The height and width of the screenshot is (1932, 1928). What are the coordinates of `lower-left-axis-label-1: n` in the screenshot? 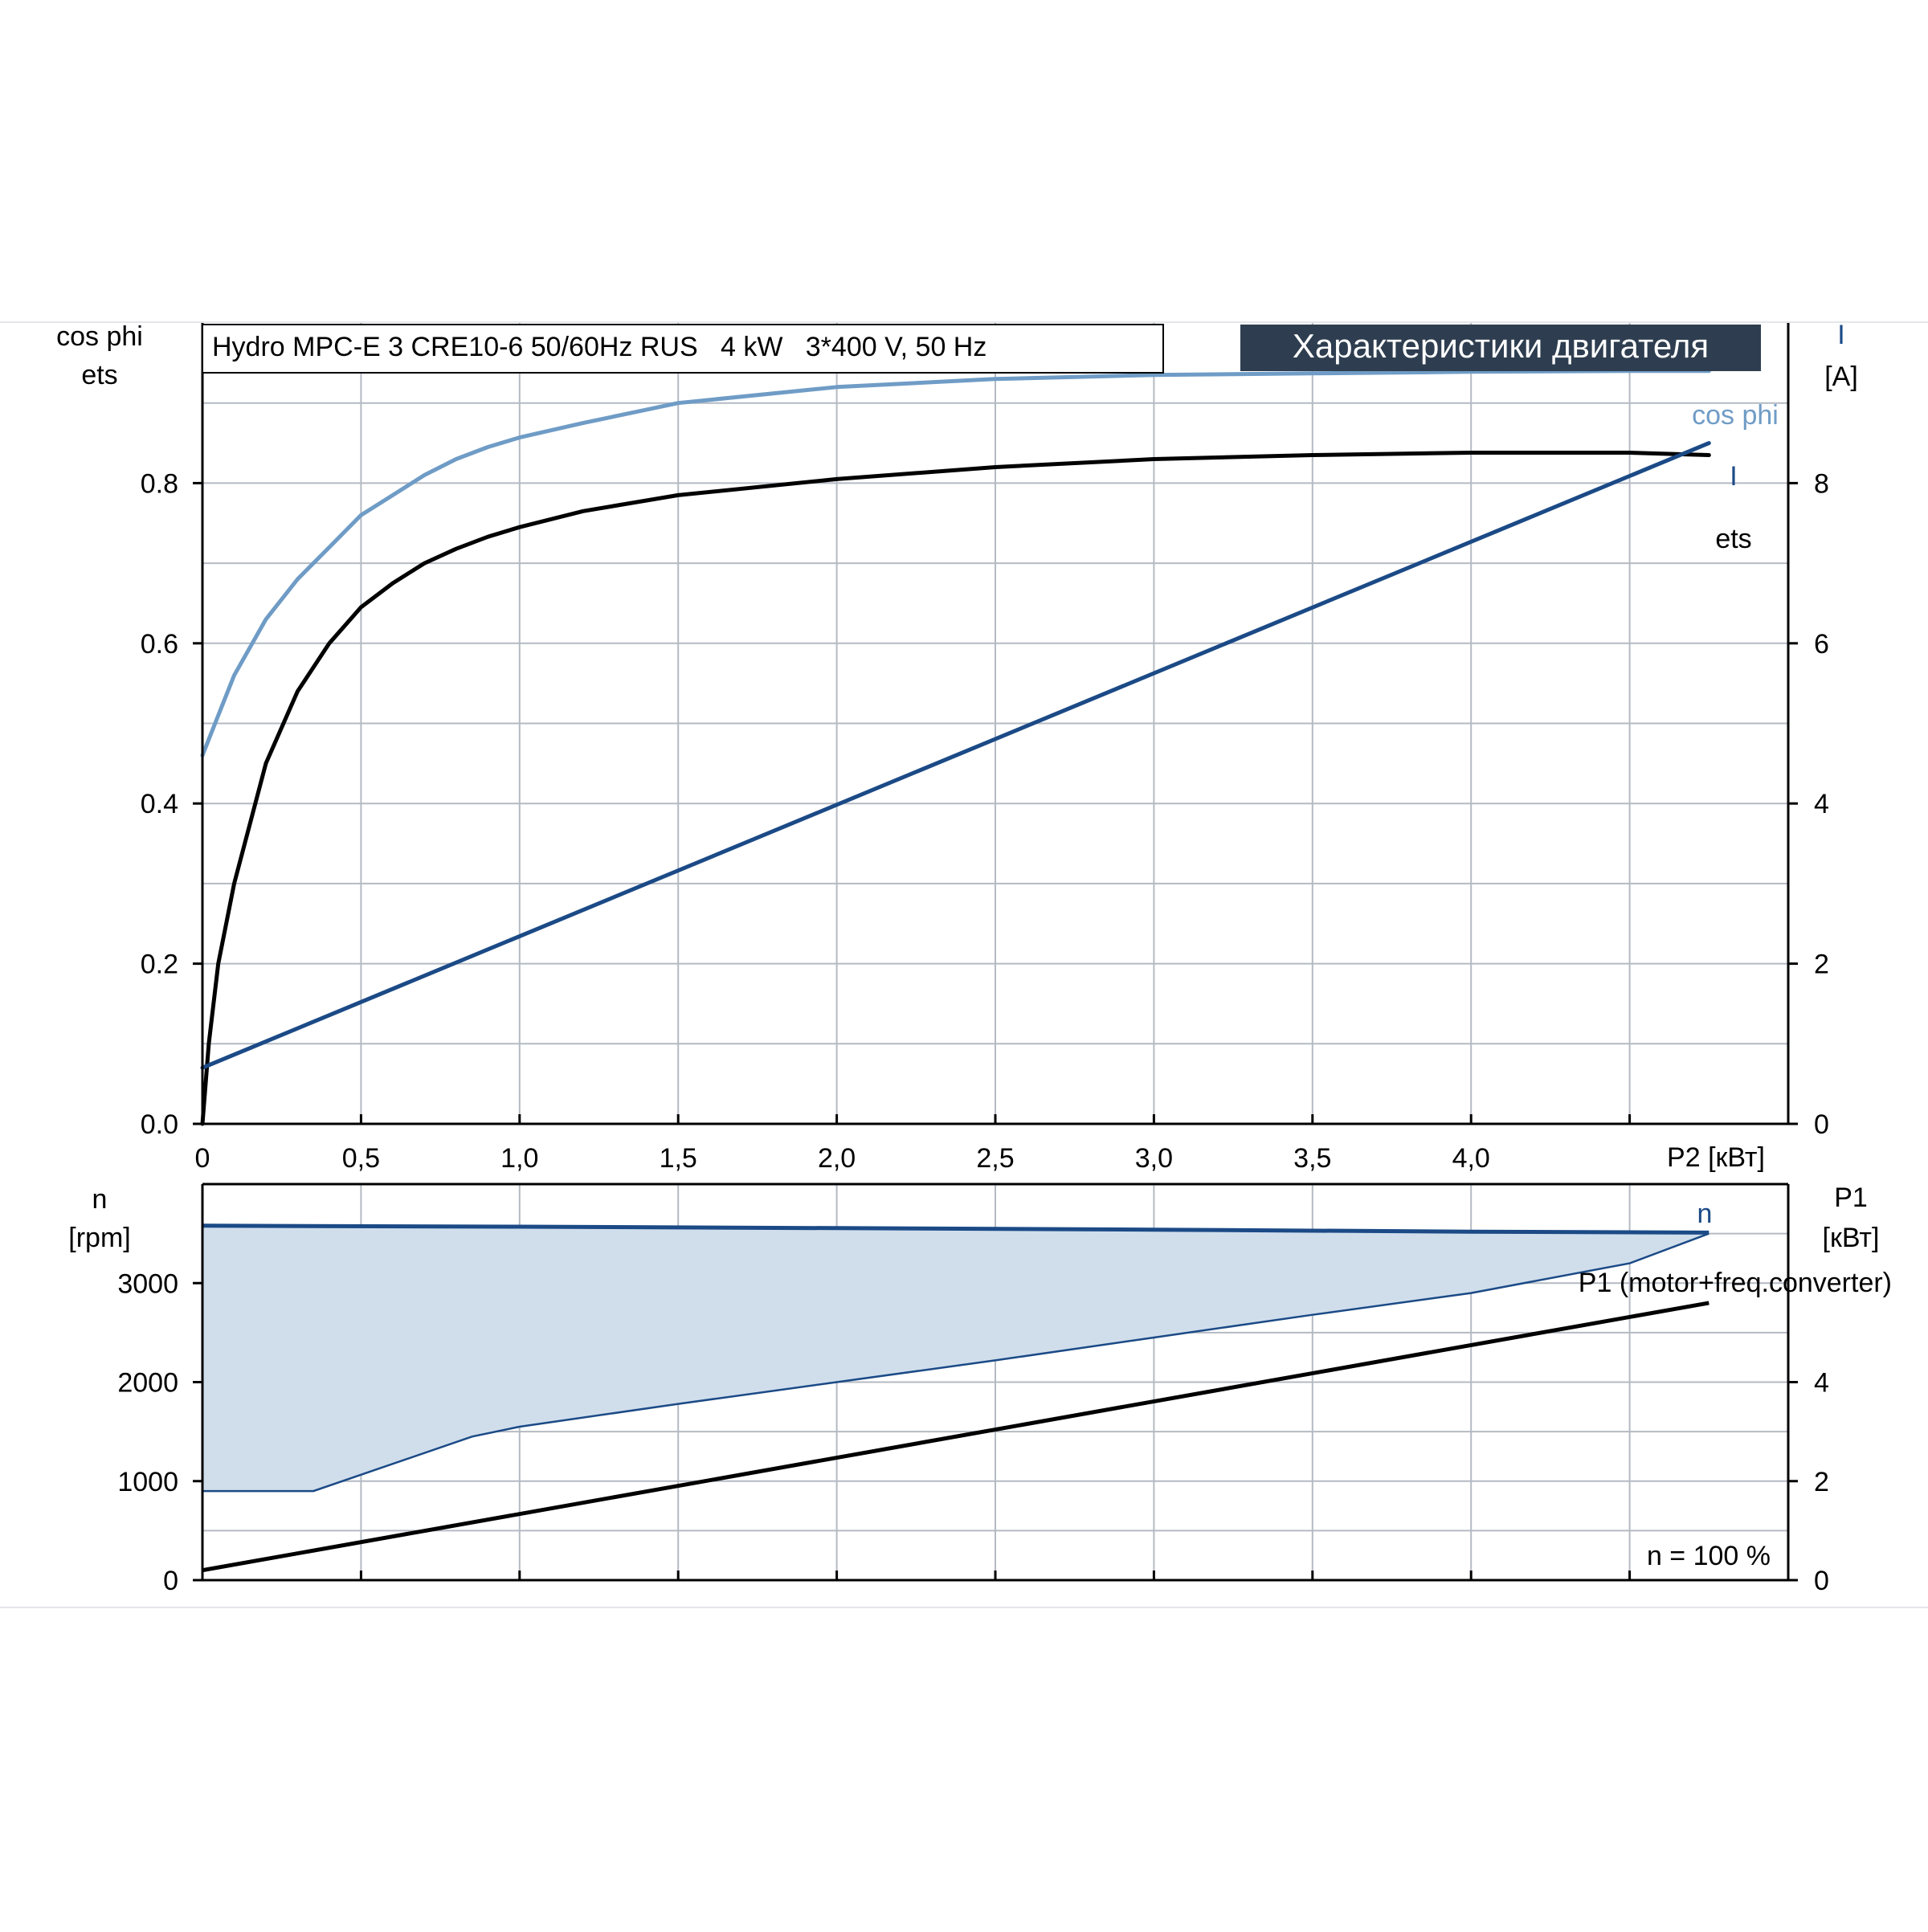 It's located at (100, 1199).